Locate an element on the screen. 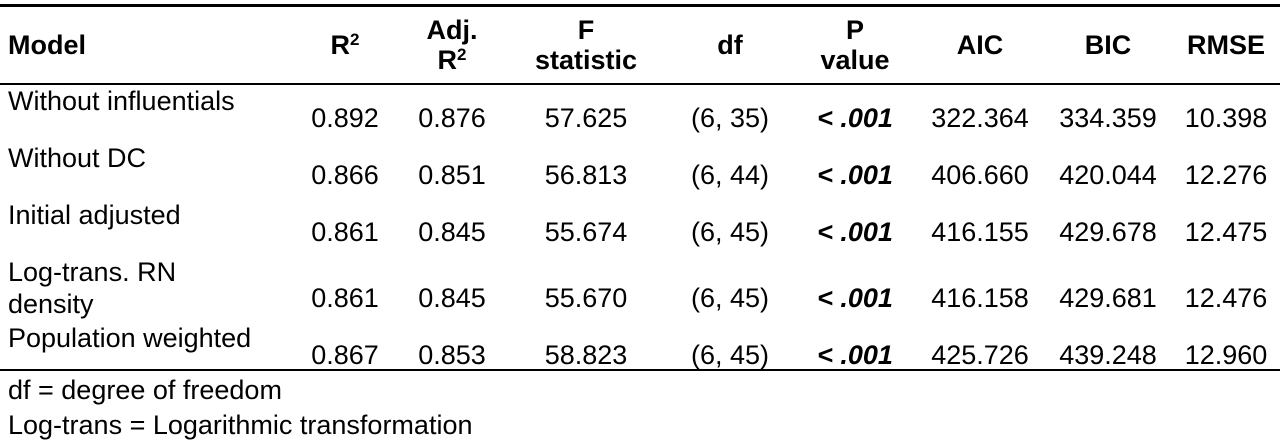  cell-rmse: 12.276 is located at coordinates (1226, 175).